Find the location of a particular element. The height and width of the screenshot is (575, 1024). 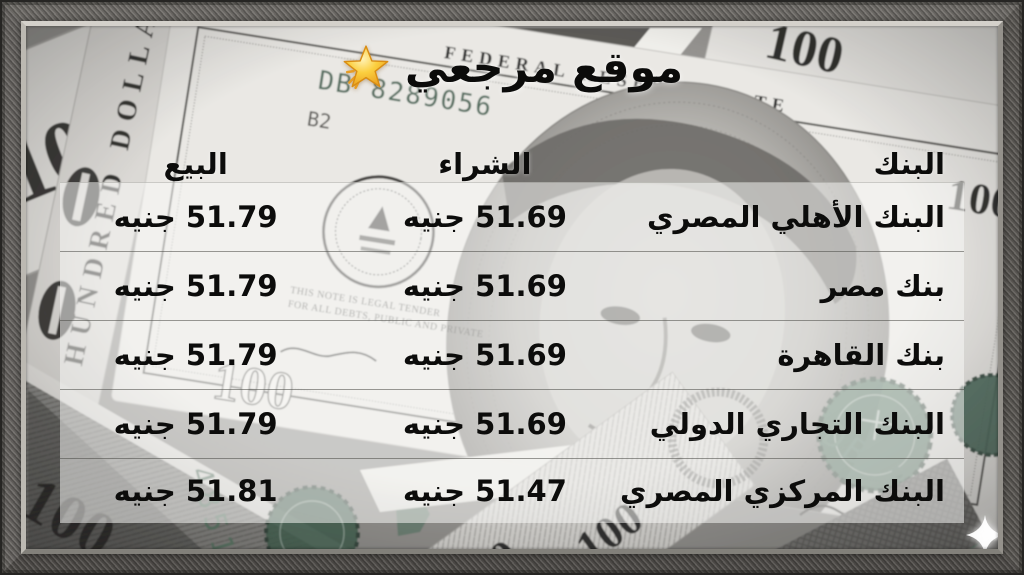

sparkle-icon is located at coordinates (985, 535).